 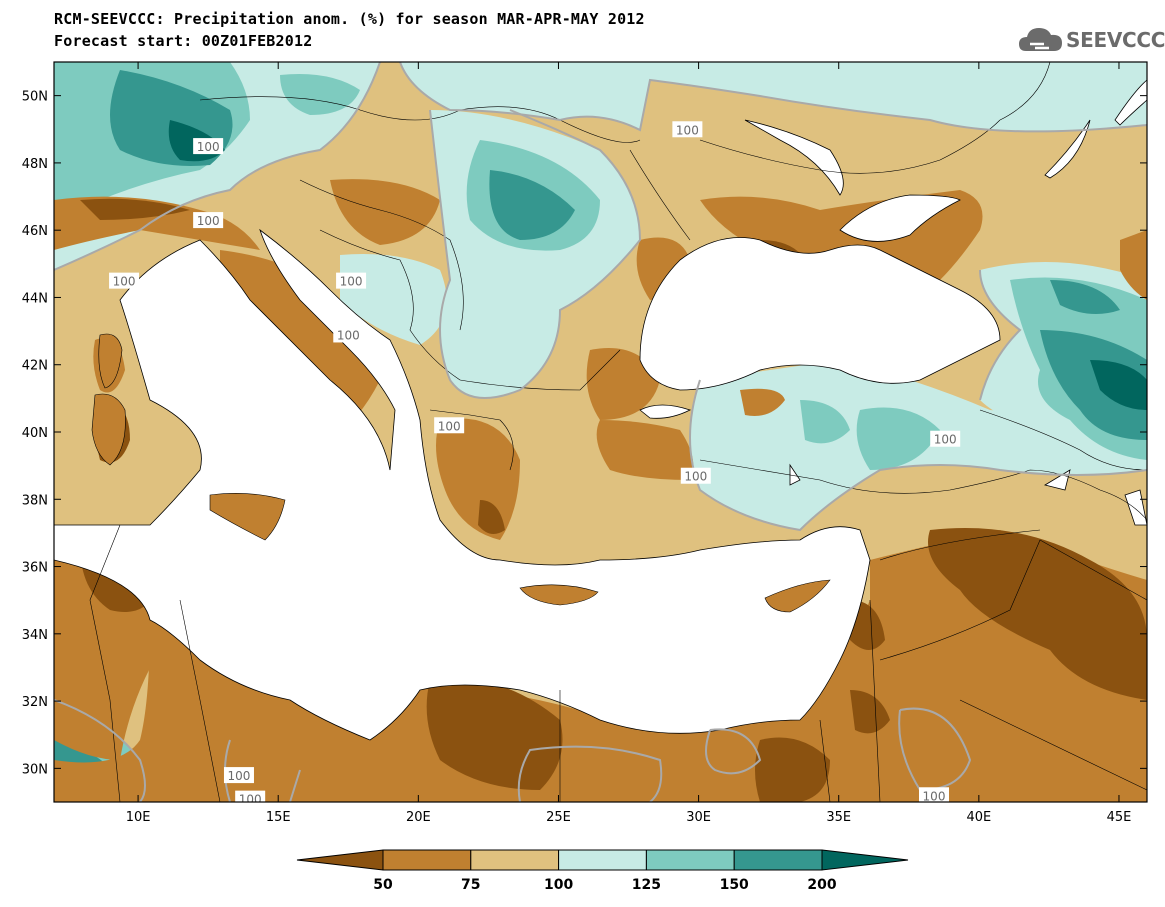 What do you see at coordinates (821, 885) in the screenshot?
I see `colorbar-label: 200` at bounding box center [821, 885].